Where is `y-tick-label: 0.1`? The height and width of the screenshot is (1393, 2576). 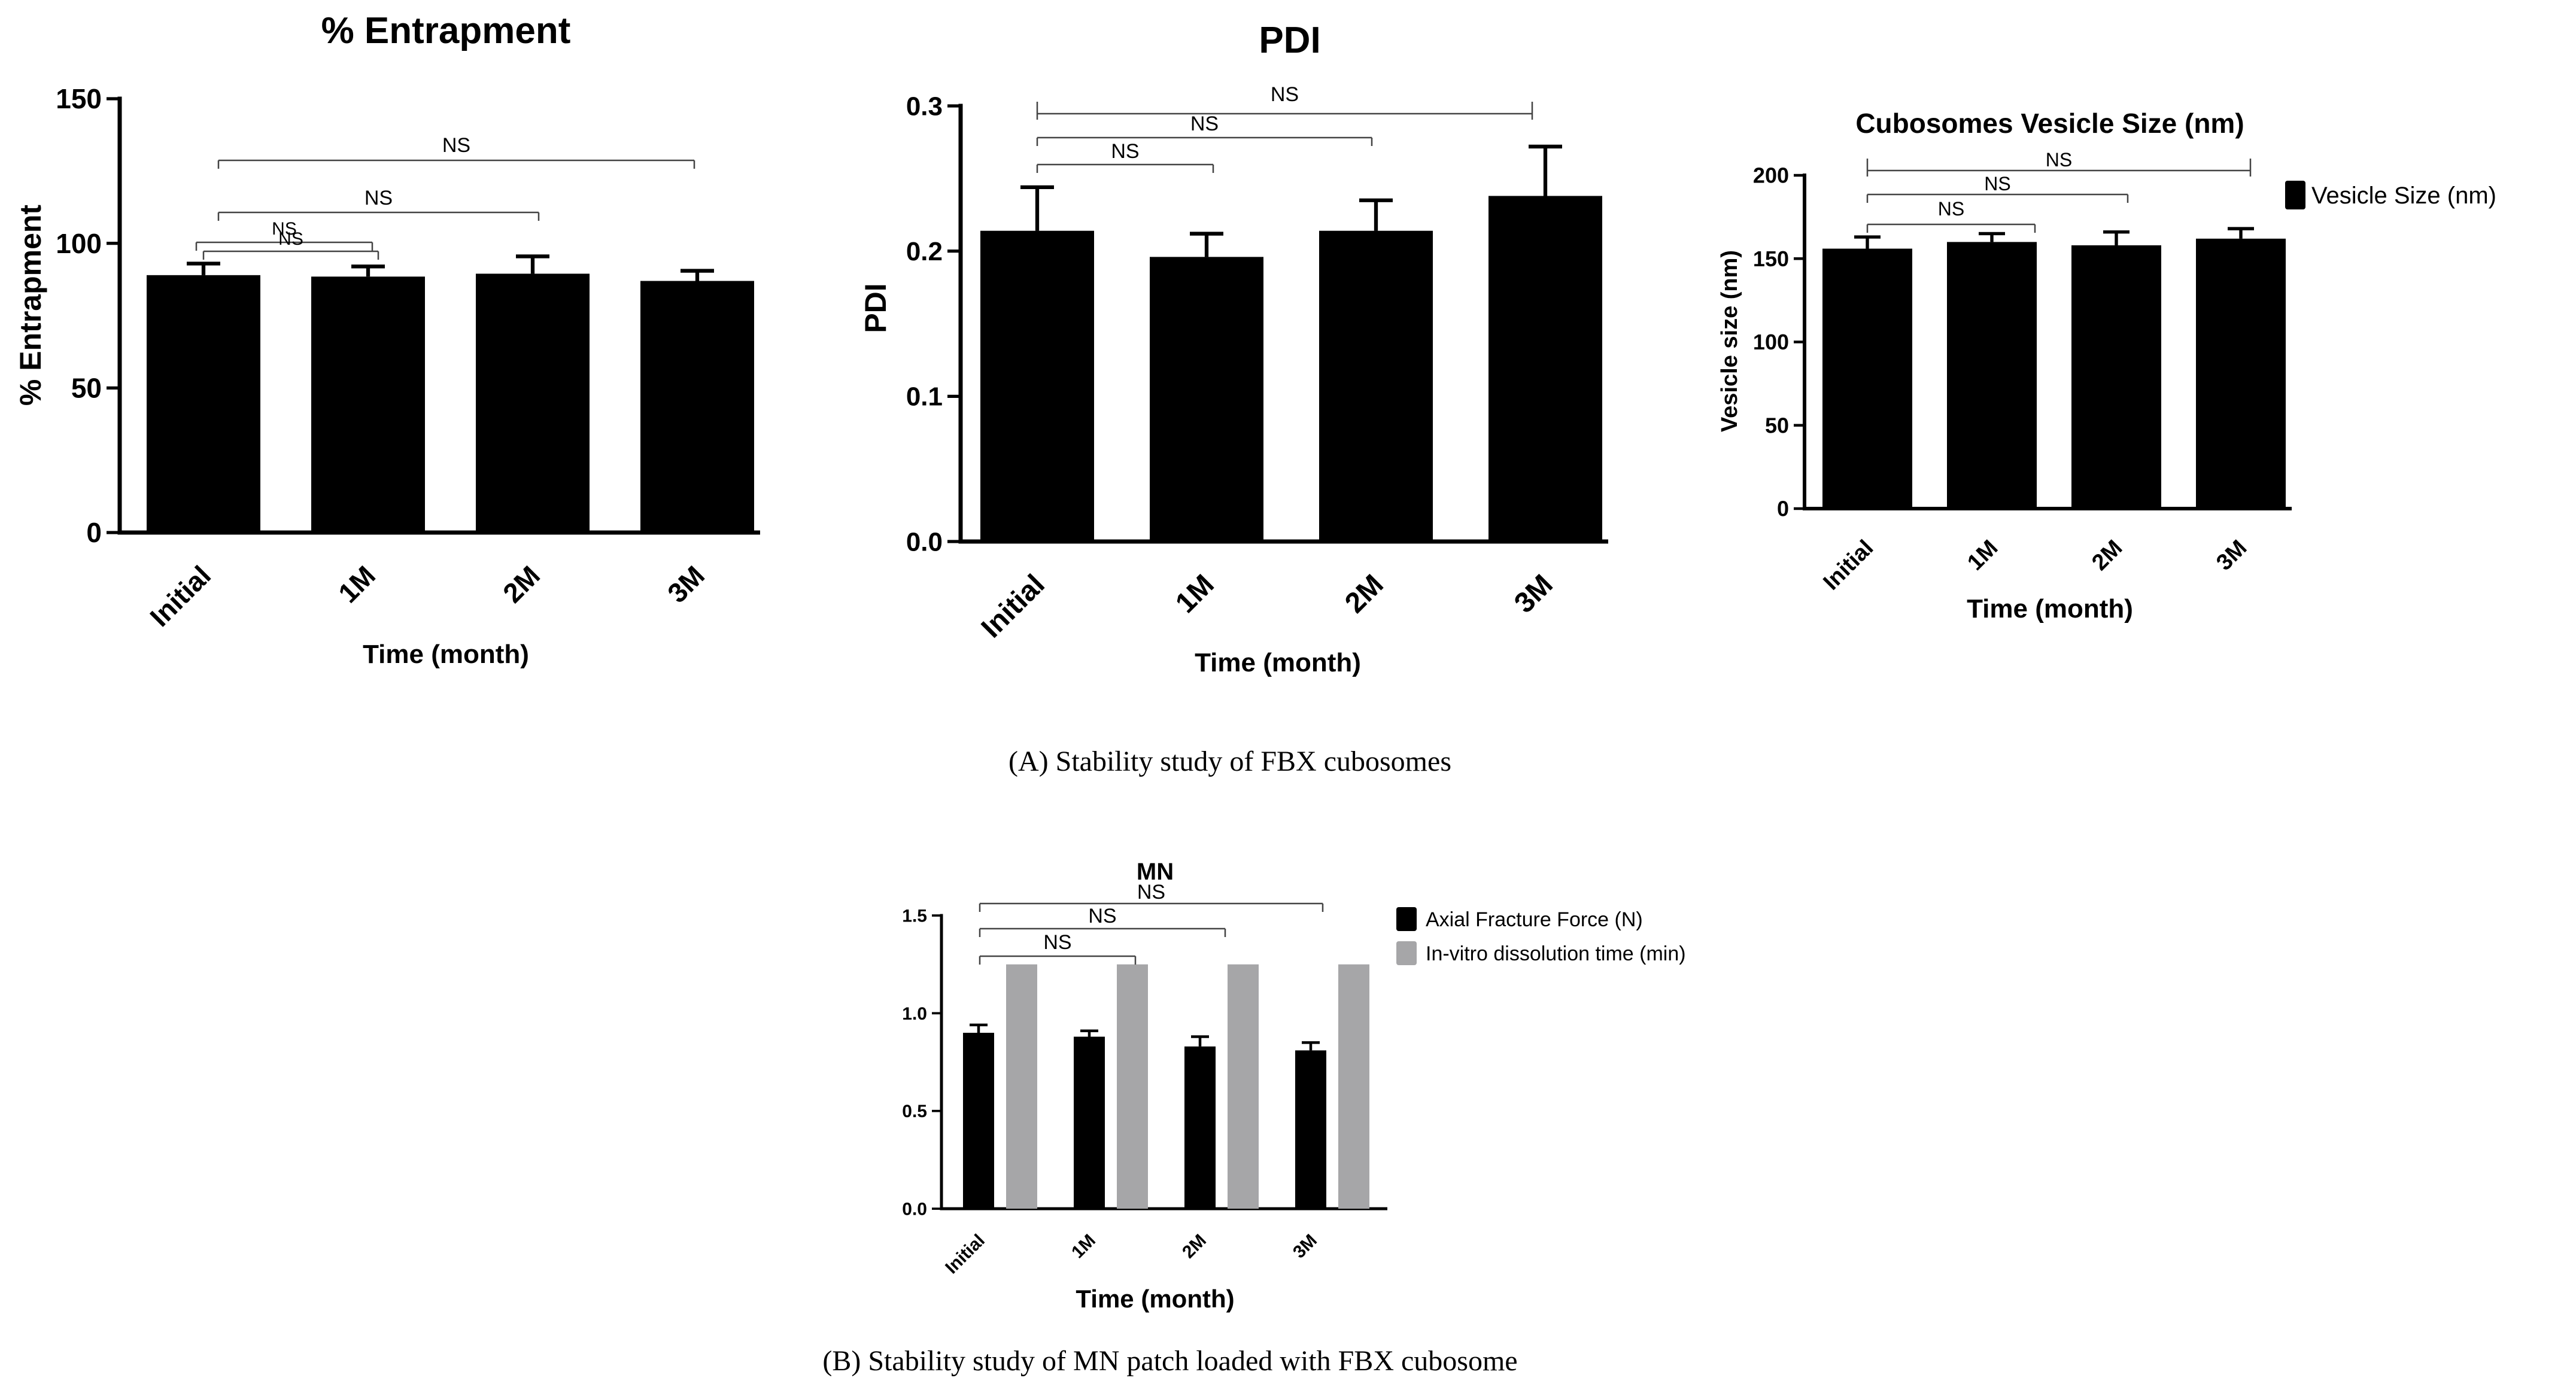 y-tick-label: 0.1 is located at coordinates (924, 397).